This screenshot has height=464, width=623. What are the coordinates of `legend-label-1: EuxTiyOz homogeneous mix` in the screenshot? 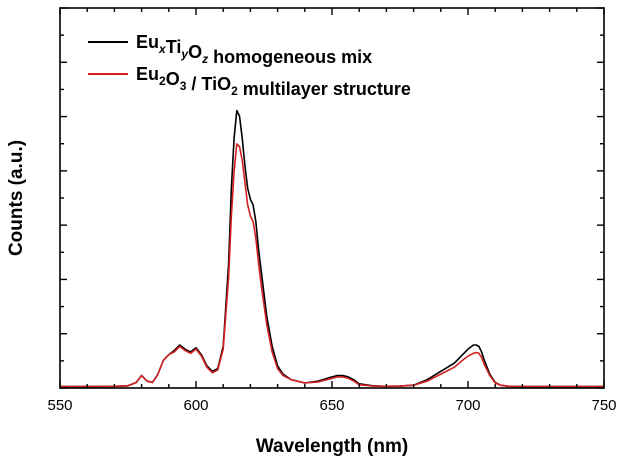 It's located at (254, 49).